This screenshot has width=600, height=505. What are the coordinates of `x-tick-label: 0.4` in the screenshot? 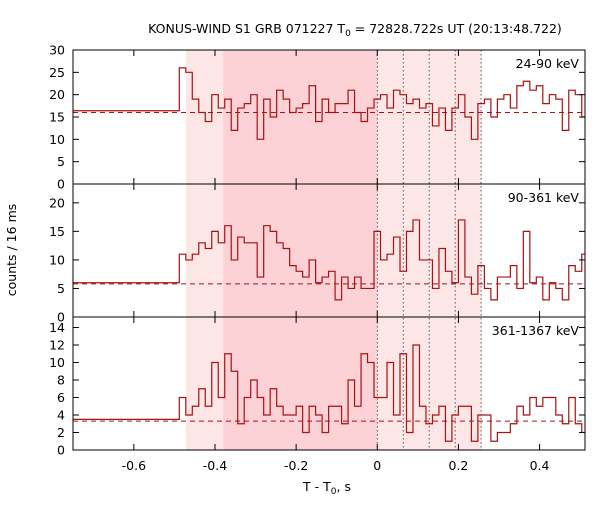 It's located at (540, 465).